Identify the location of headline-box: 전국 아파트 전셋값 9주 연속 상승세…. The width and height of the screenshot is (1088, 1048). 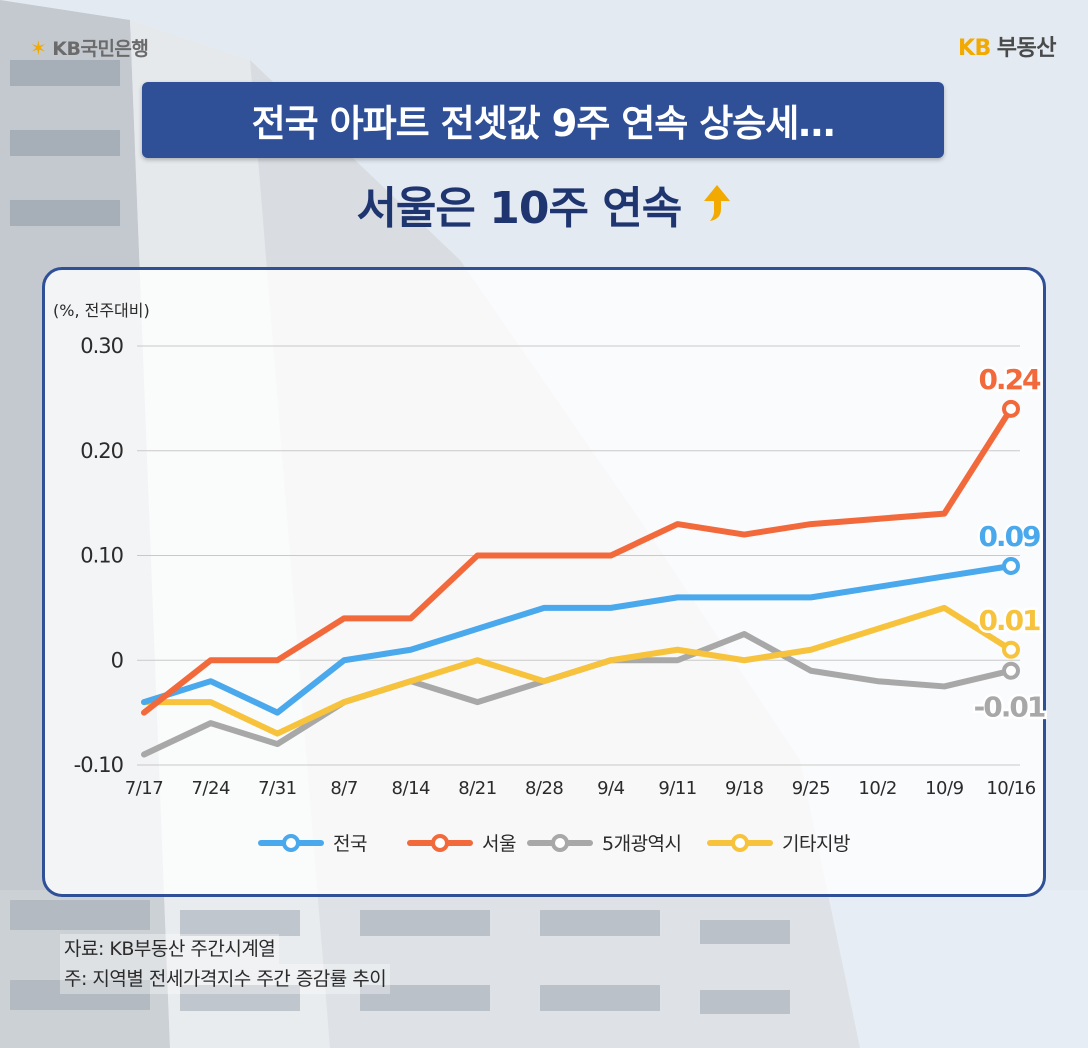
(543, 120).